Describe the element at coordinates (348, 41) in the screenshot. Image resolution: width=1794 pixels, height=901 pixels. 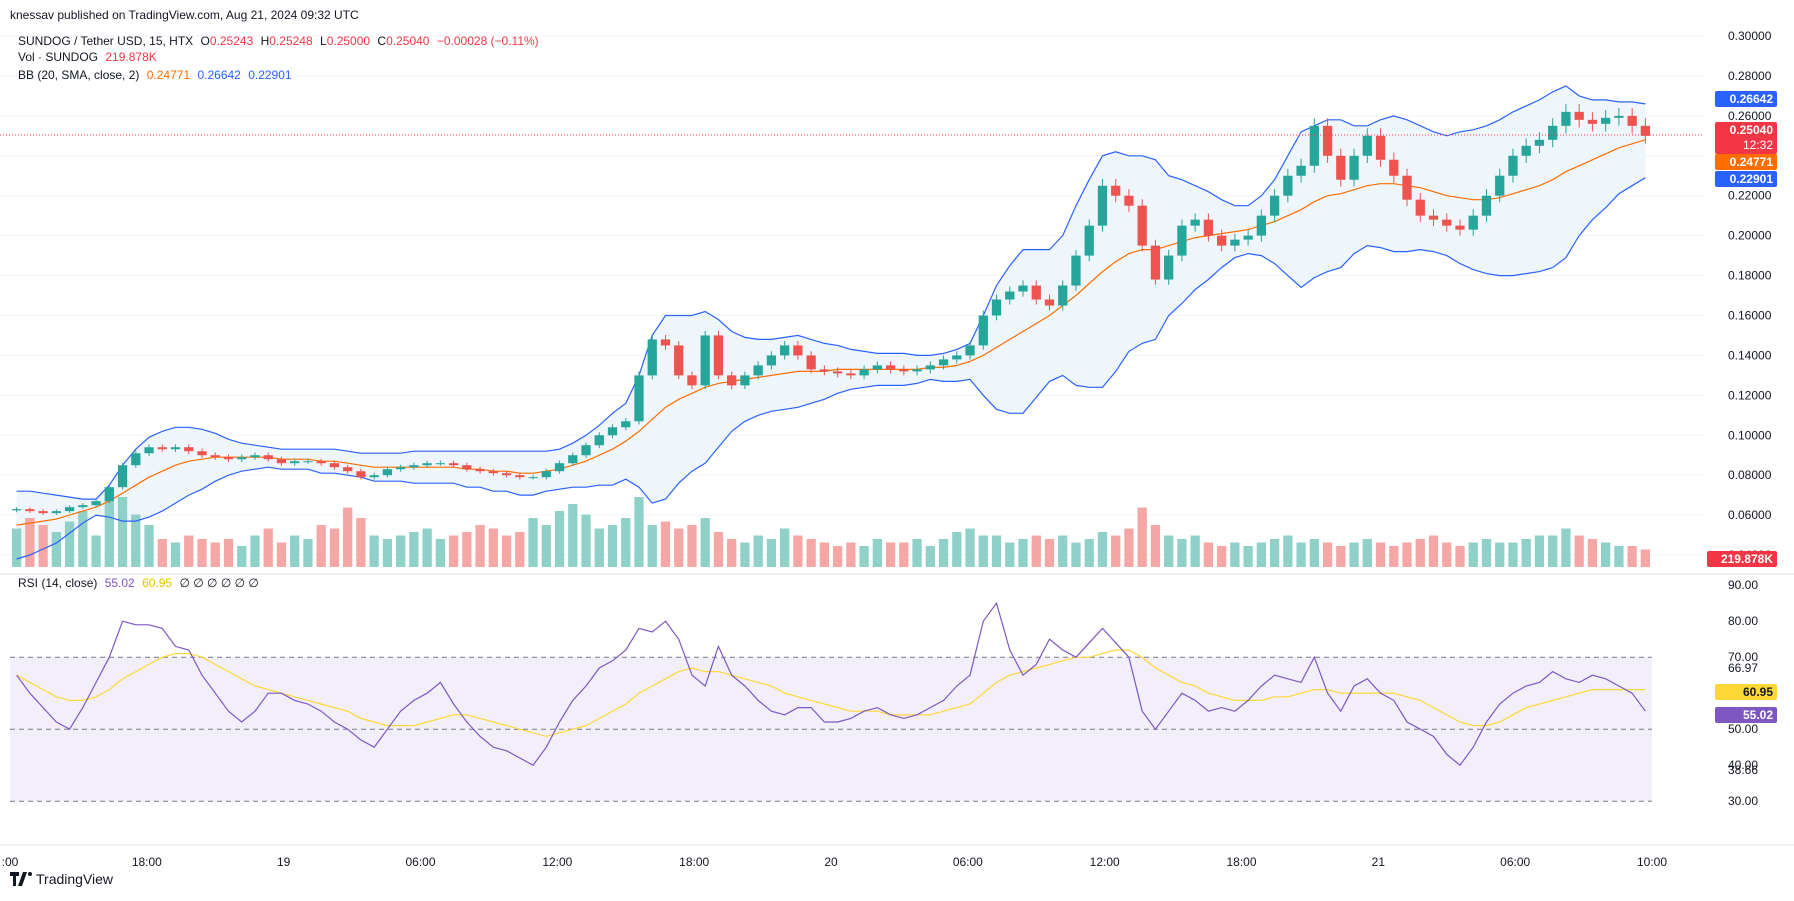
I see `ohlc-low: 0.25000` at that location.